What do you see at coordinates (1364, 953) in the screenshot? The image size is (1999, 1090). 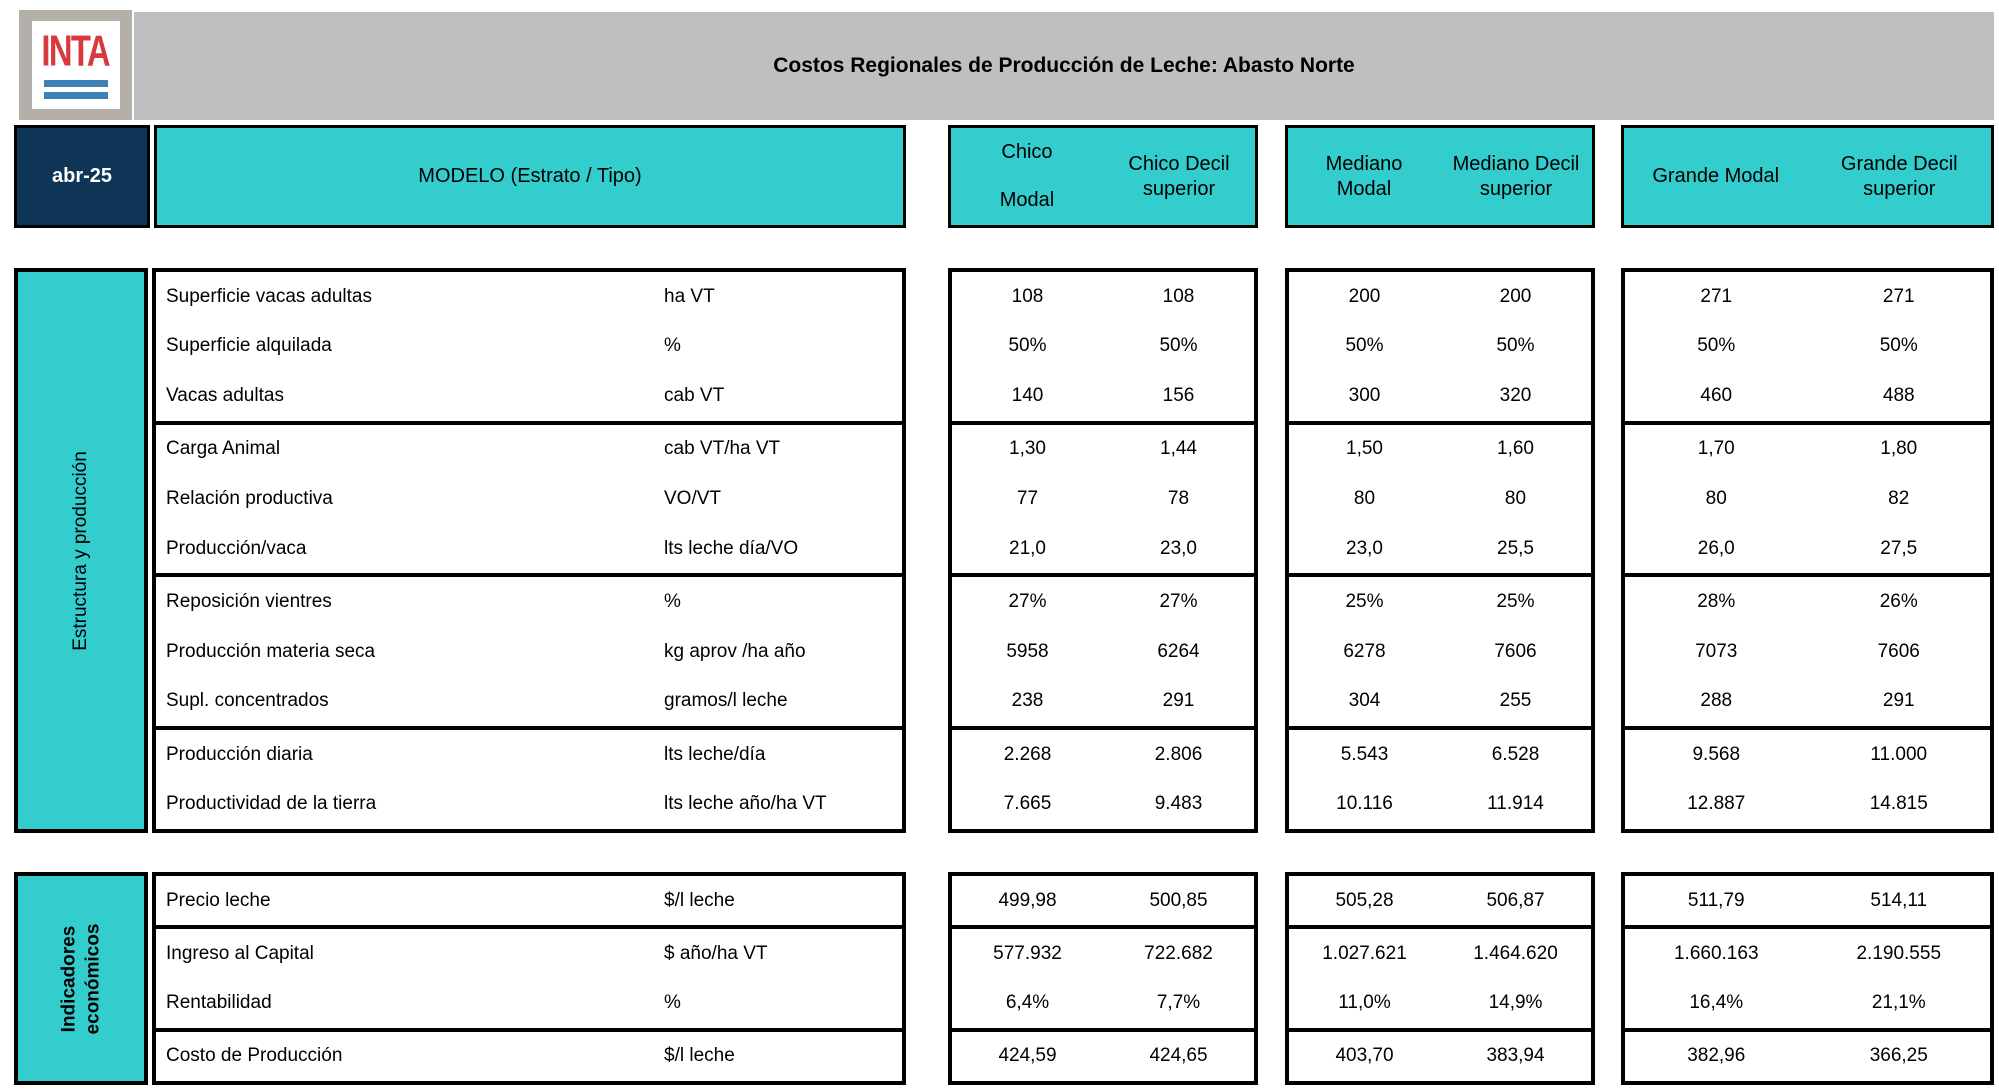 I see `cell-value-modal: 1.027.621` at bounding box center [1364, 953].